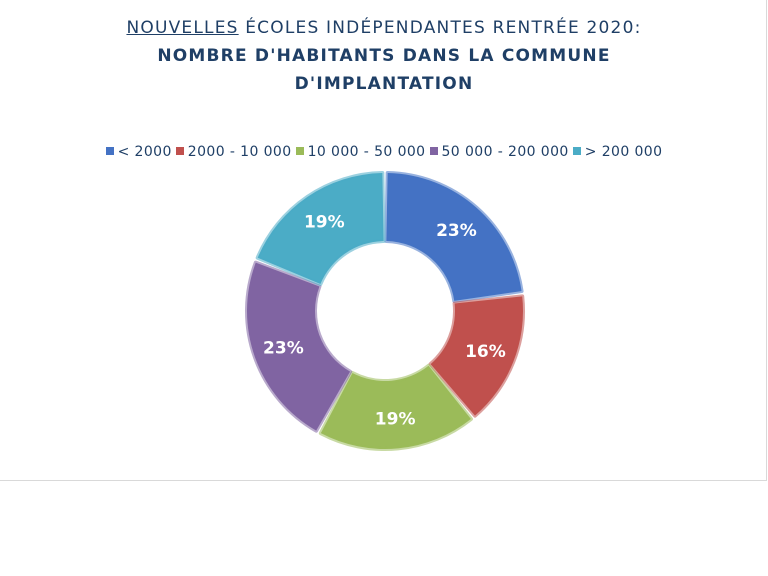 This screenshot has height=576, width=768. What do you see at coordinates (239, 152) in the screenshot?
I see `legend-label: 2000 - 10 000` at bounding box center [239, 152].